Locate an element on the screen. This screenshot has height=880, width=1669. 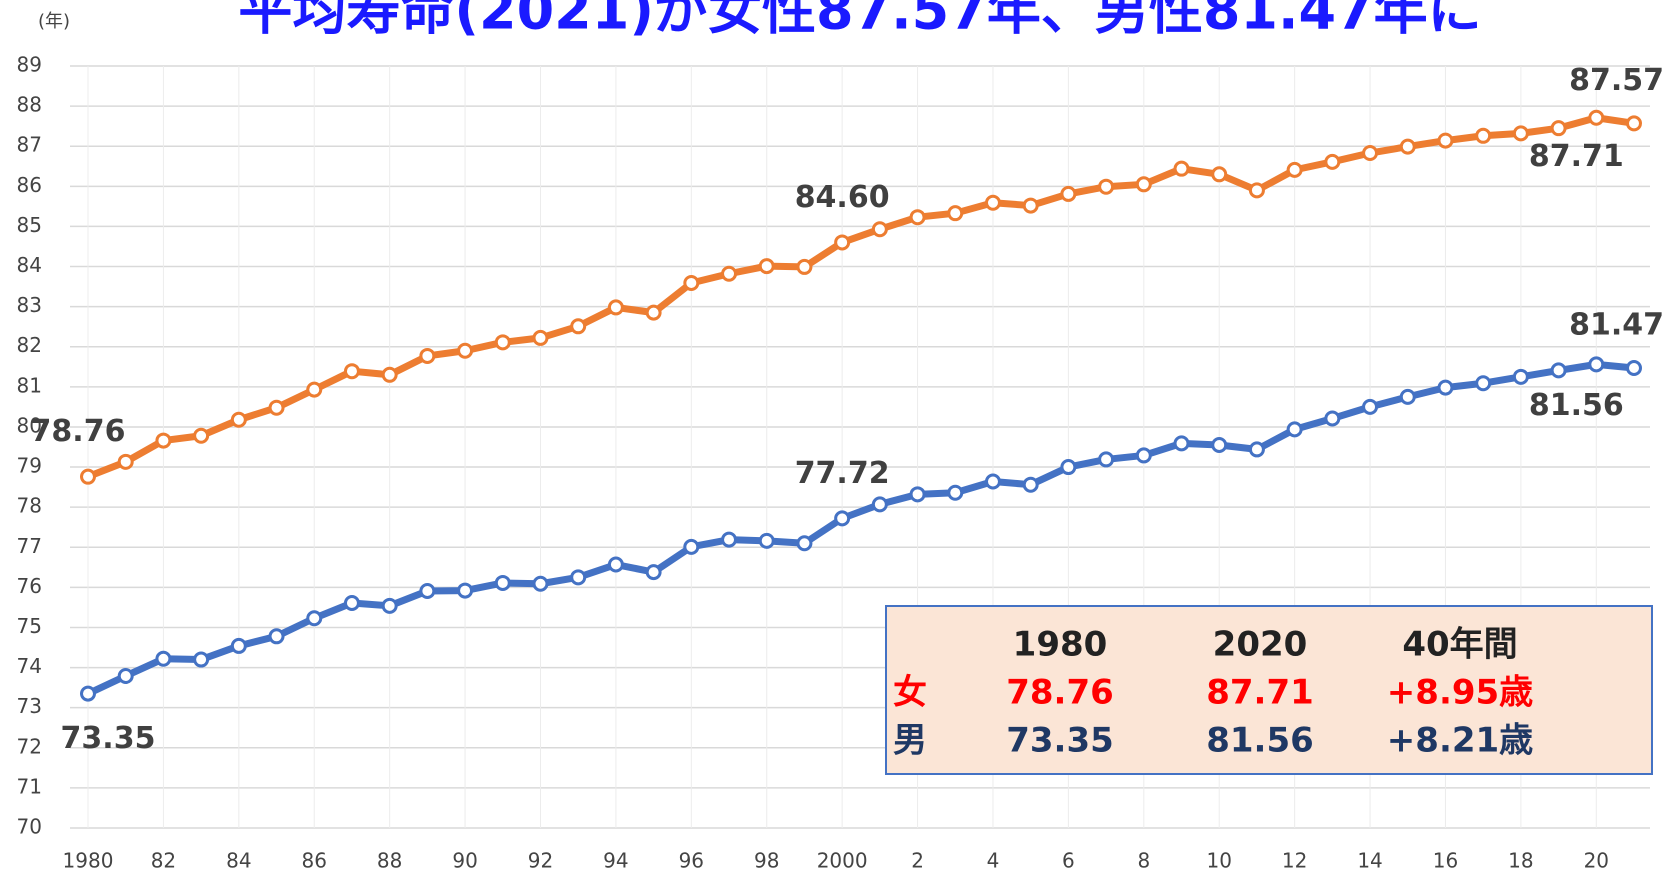
data-label: 84.60 is located at coordinates (842, 197).